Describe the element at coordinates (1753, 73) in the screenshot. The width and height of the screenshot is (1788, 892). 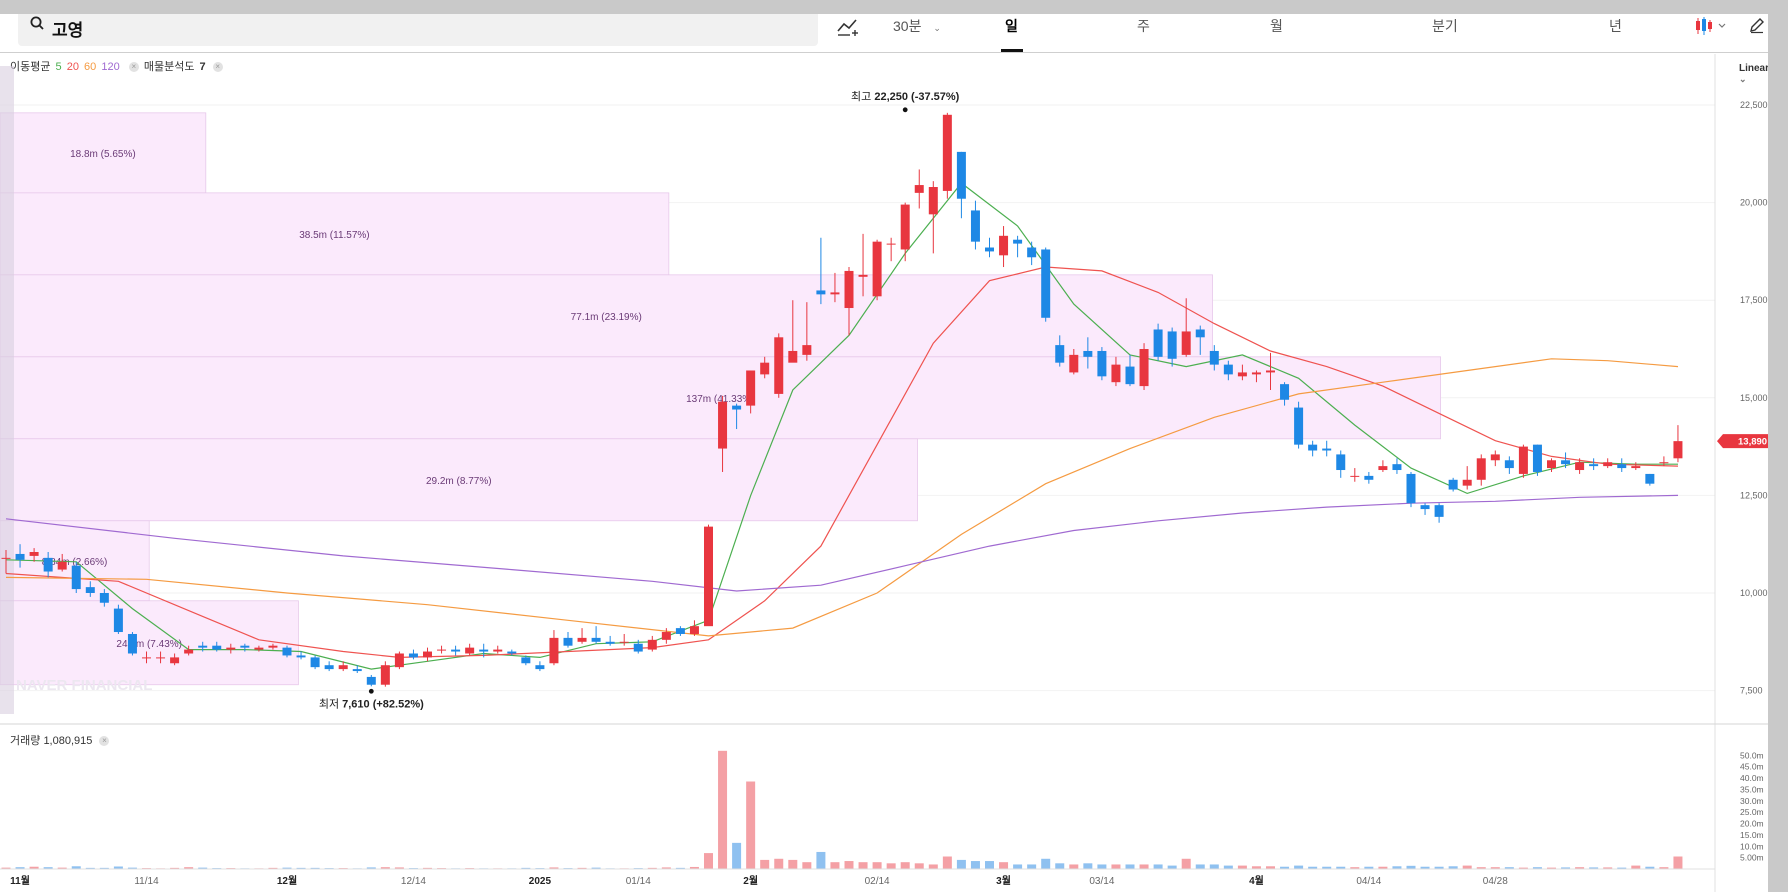
I see `scale-selector: Linear ⌄` at that location.